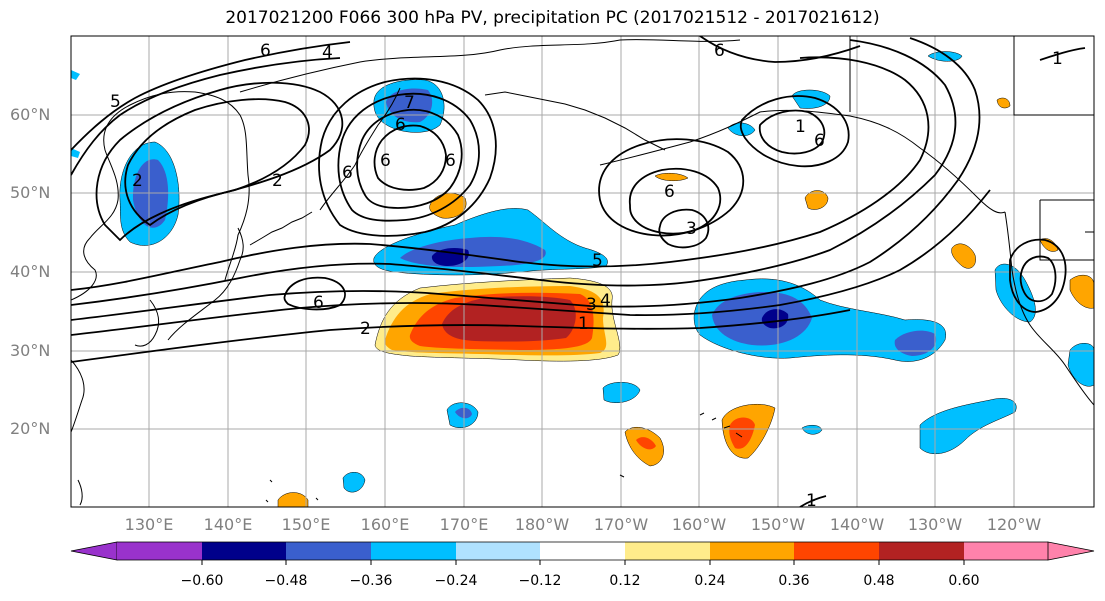  Describe the element at coordinates (625, 581) in the screenshot. I see `colorbar-tick-label: 0.12` at that location.